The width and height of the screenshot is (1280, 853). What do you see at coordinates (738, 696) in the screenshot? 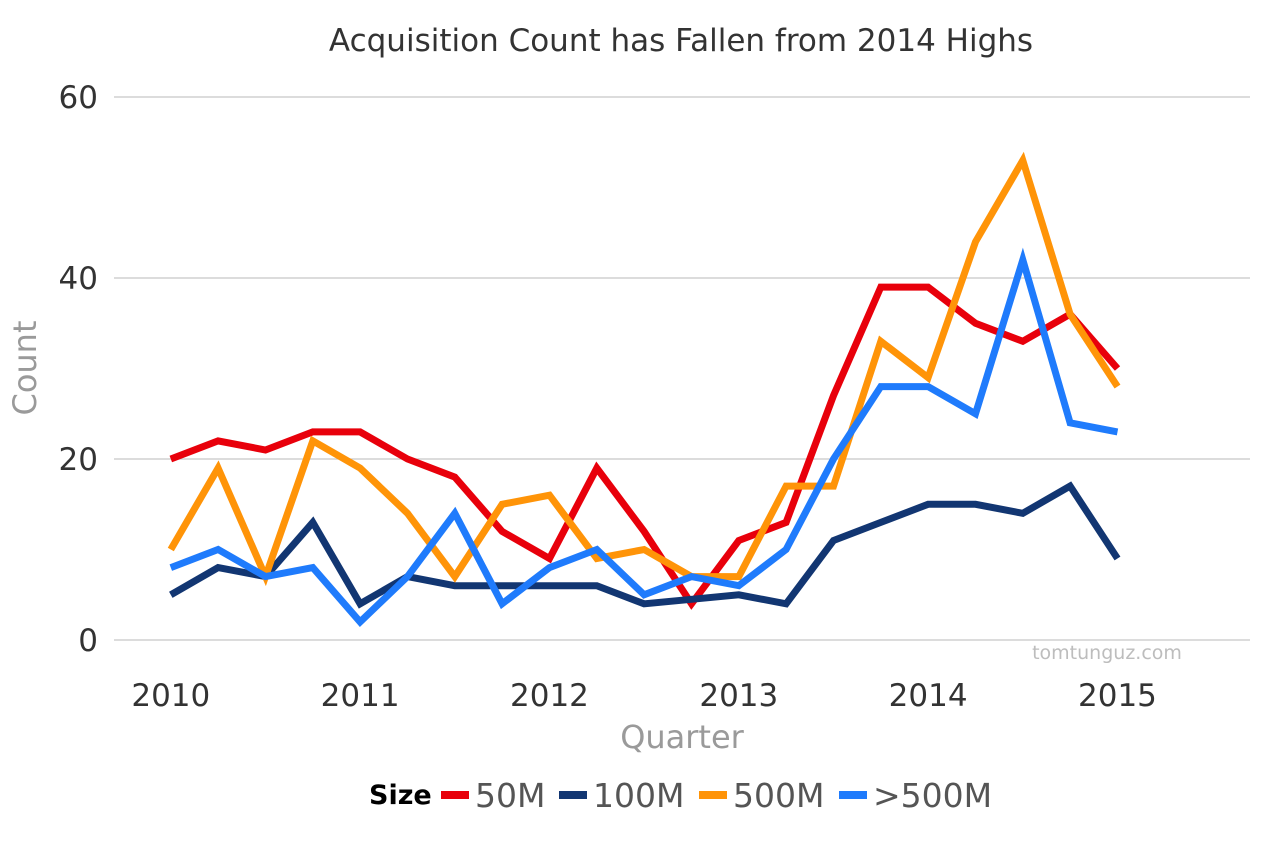
I see `x-tick-label: 2013` at bounding box center [738, 696].